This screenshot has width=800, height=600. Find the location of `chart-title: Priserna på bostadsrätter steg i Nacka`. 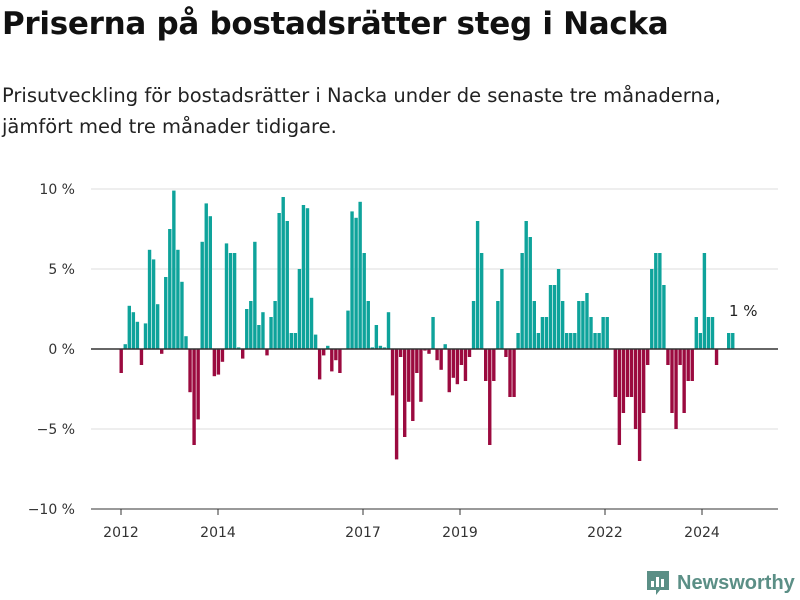

chart-title: Priserna på bostadsrätter steg i Nacka is located at coordinates (335, 24).